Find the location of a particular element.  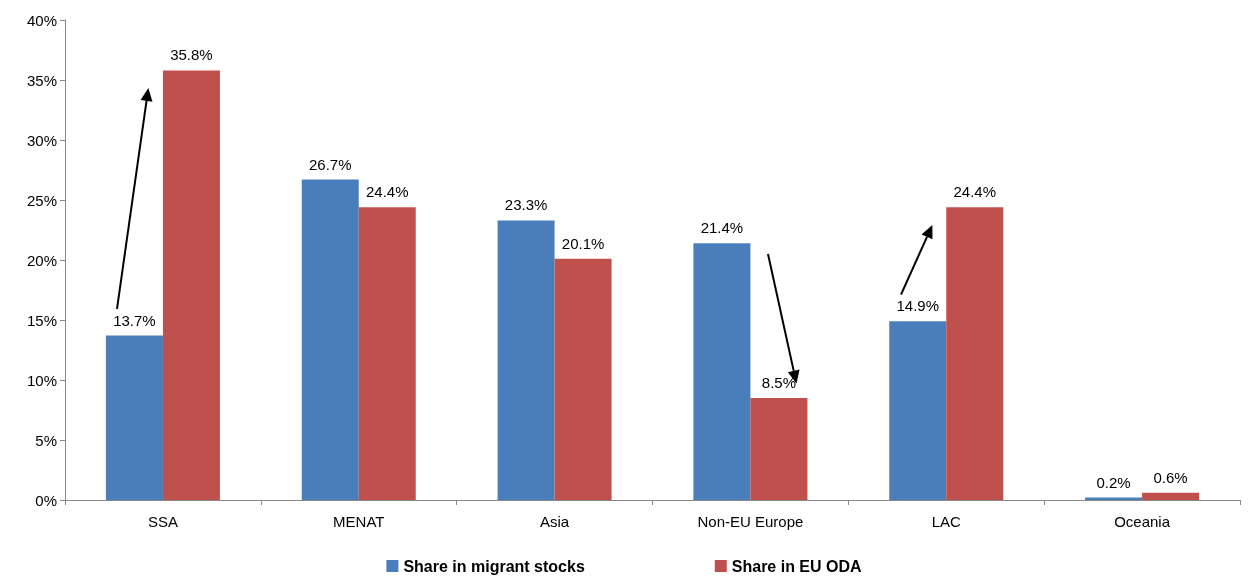

y-tick-label: 20% is located at coordinates (41, 260).